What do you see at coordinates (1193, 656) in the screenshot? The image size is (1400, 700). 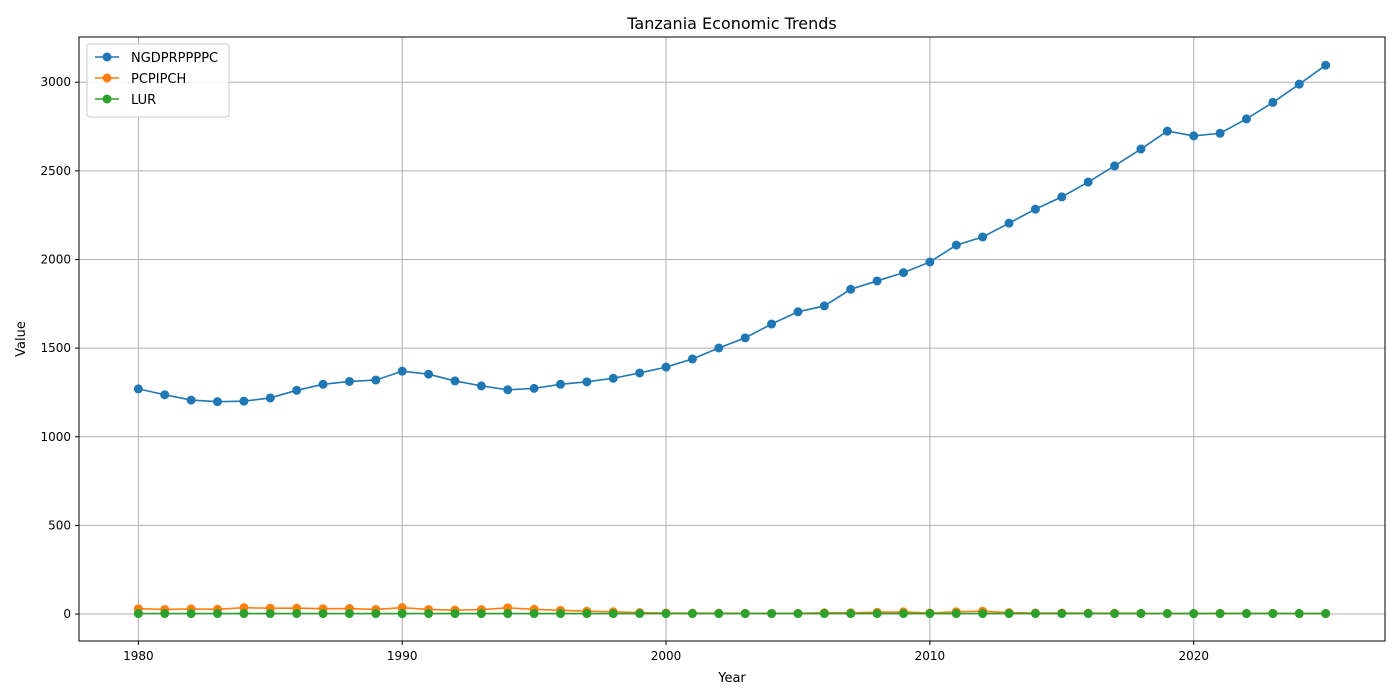 I see `x-tick-label: 2020` at bounding box center [1193, 656].